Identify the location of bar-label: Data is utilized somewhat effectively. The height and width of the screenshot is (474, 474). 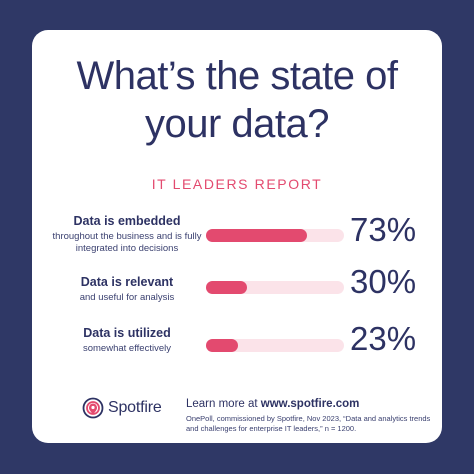
(127, 340).